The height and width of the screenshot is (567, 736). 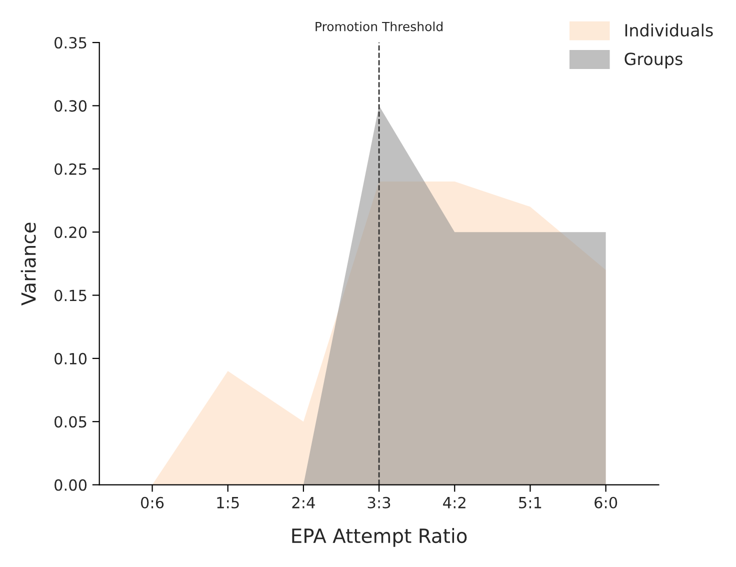 I want to click on x-axis-title: EPA Attempt Ratio, so click(x=379, y=537).